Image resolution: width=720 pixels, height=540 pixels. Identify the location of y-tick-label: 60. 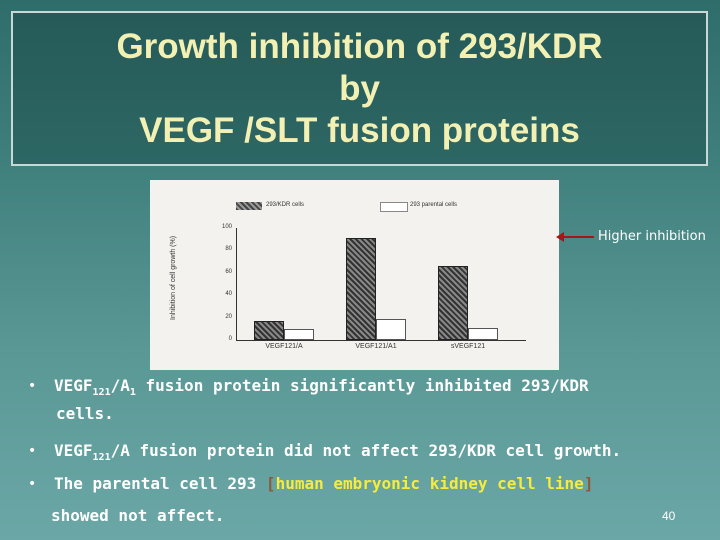
(228, 271).